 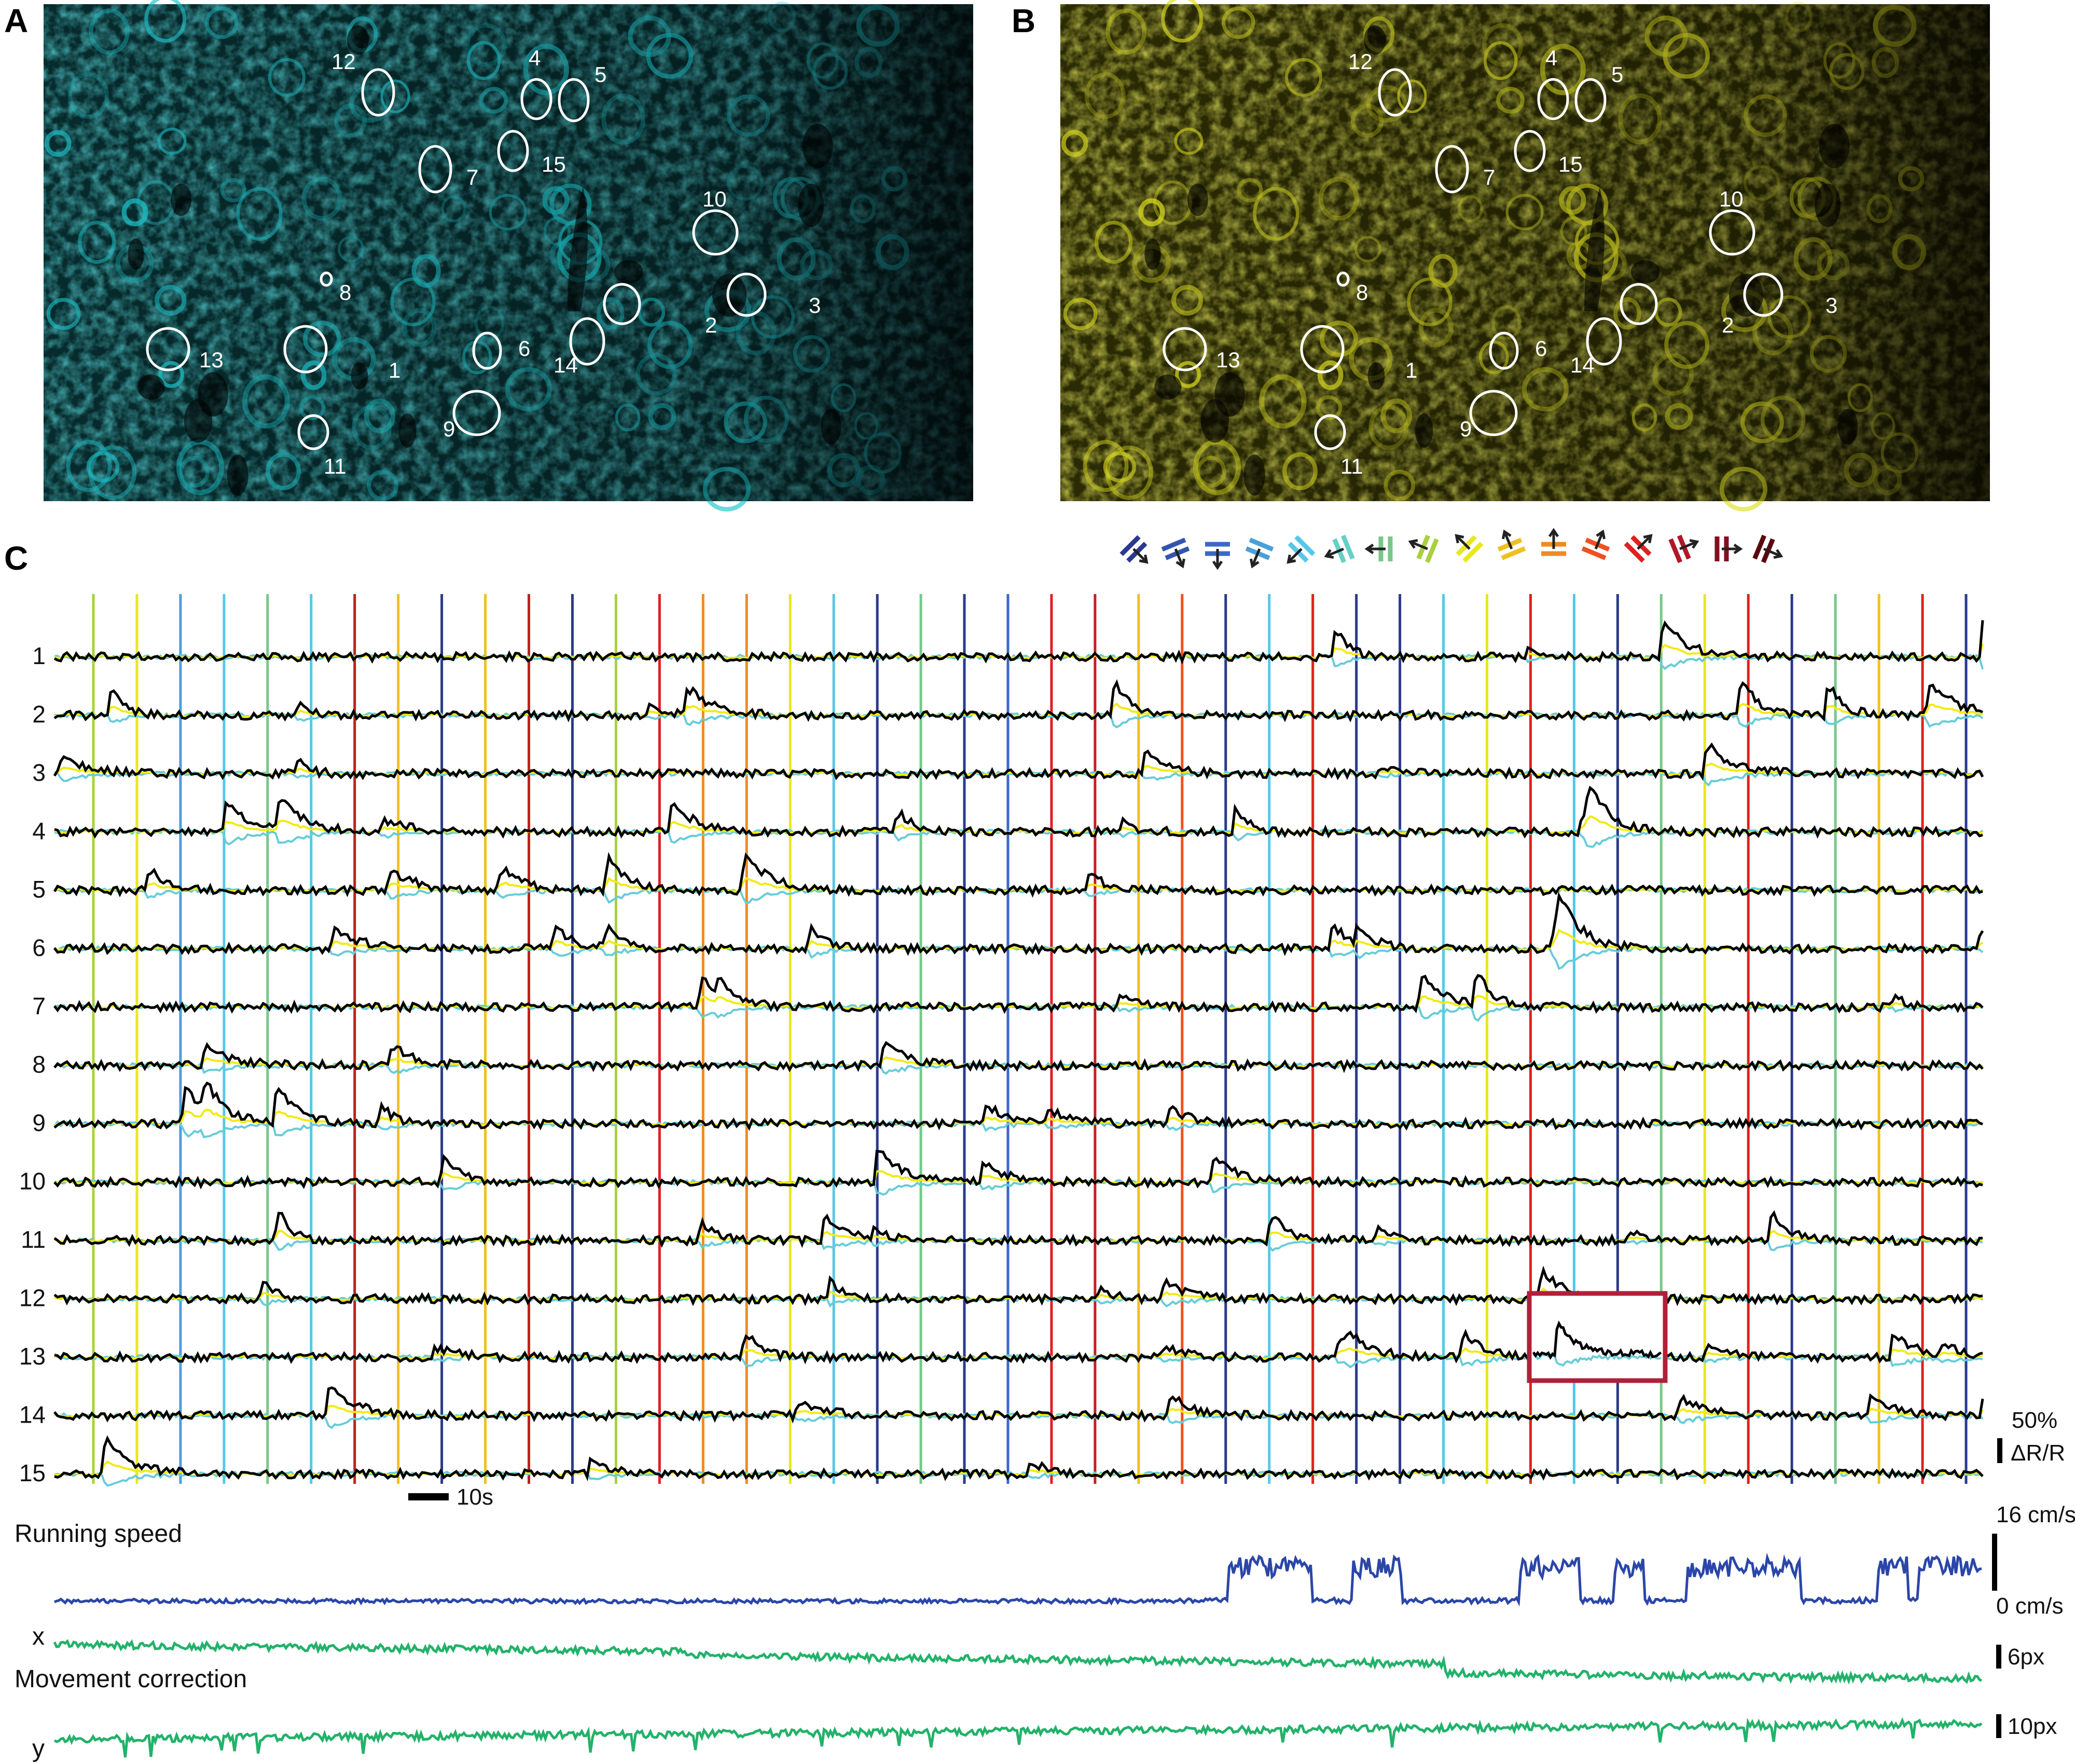 What do you see at coordinates (472, 177) in the screenshot?
I see `roi-label: 7` at bounding box center [472, 177].